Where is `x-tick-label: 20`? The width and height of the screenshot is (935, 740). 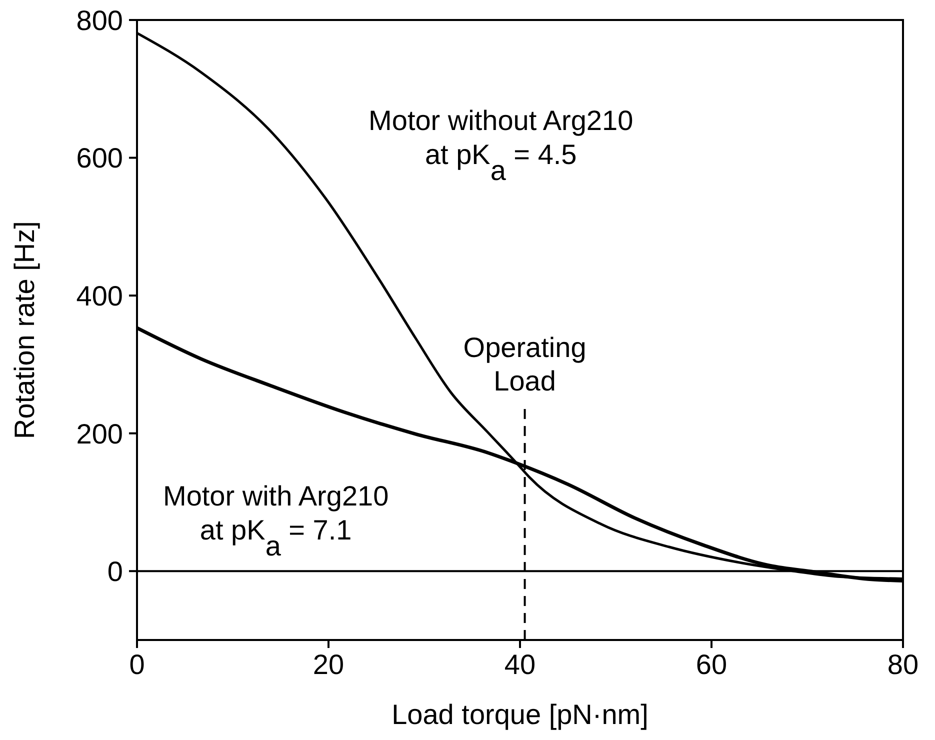
x-tick-label: 20 is located at coordinates (328, 664).